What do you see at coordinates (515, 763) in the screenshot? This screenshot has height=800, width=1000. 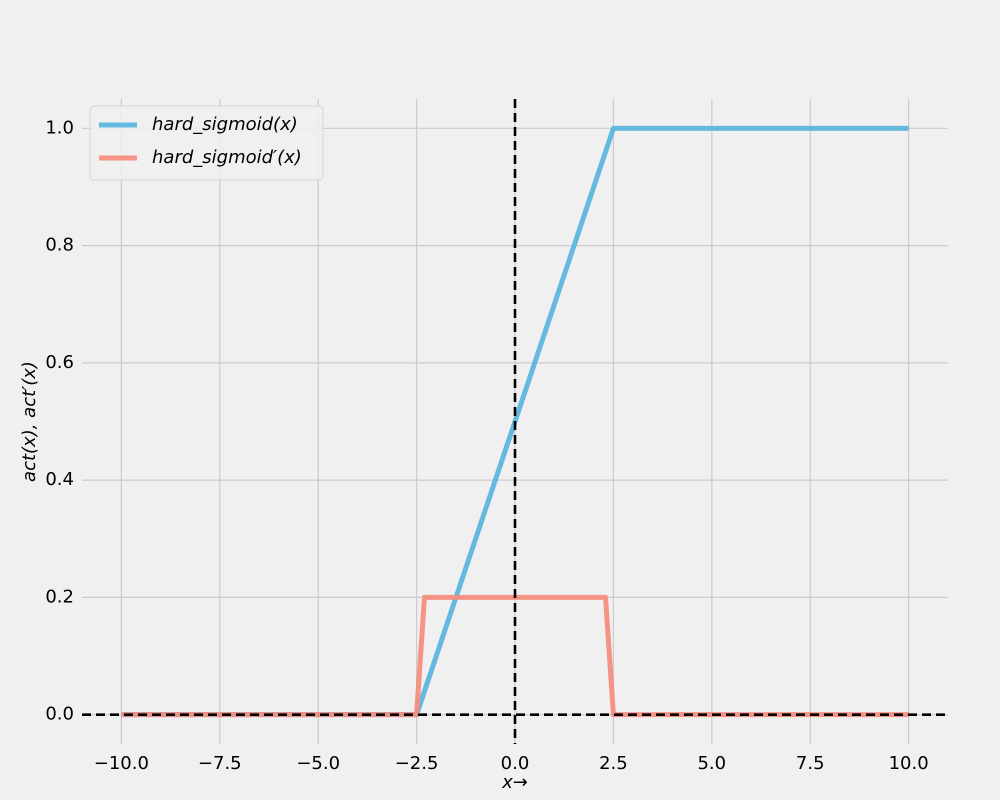 I see `x-tick-label: 0.0` at bounding box center [515, 763].